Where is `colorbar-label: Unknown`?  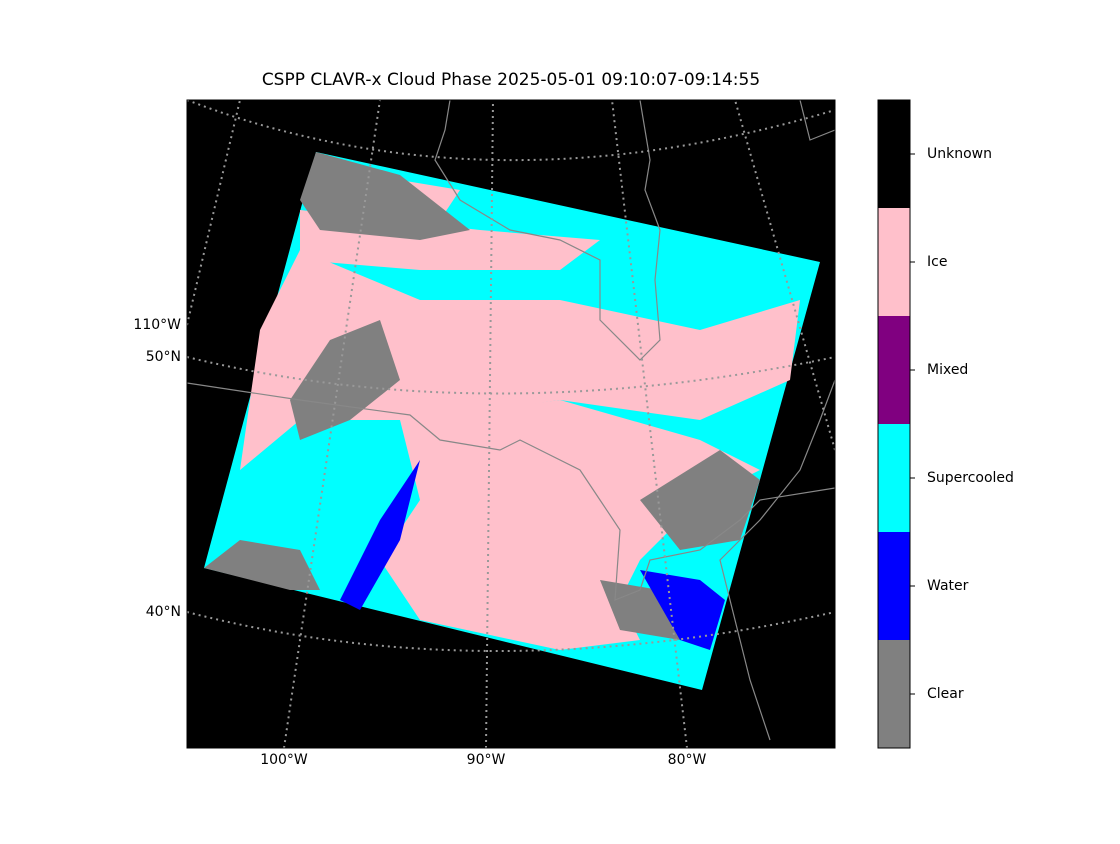
colorbar-label: Unknown is located at coordinates (959, 154).